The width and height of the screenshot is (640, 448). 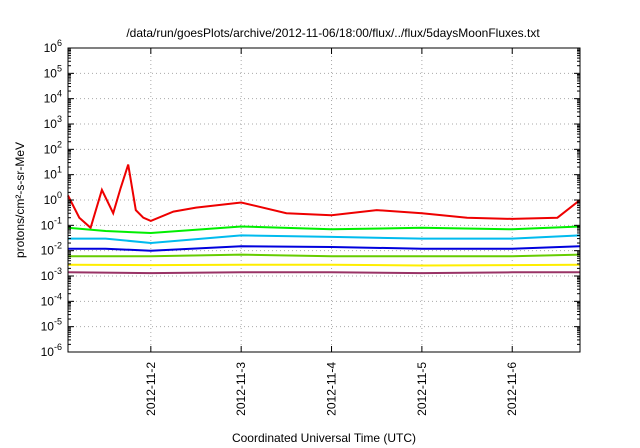 What do you see at coordinates (53, 147) in the screenshot?
I see `y-tick-label: 10²` at bounding box center [53, 147].